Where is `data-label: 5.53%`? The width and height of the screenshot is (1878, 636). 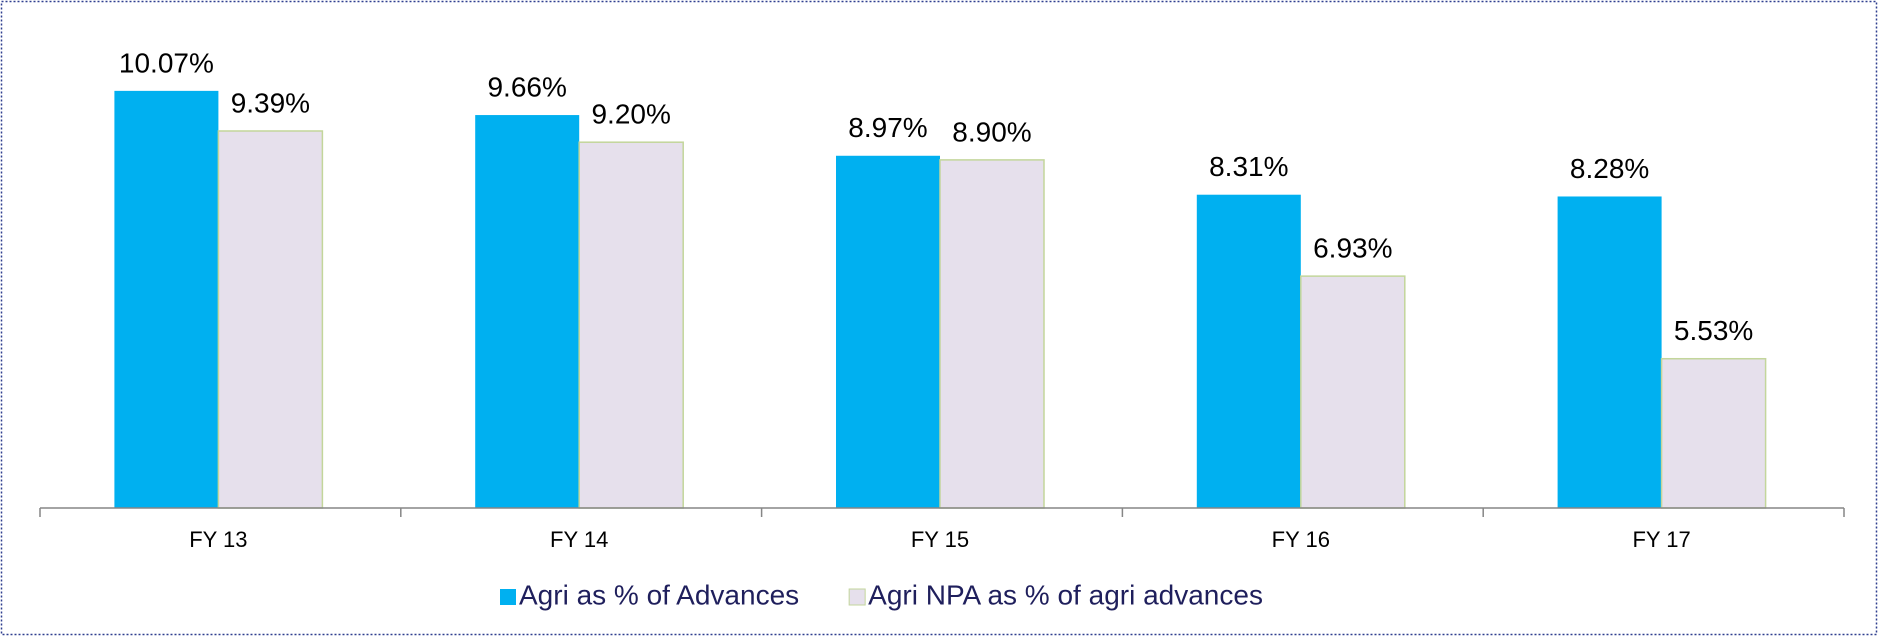
data-label: 5.53% is located at coordinates (1713, 330).